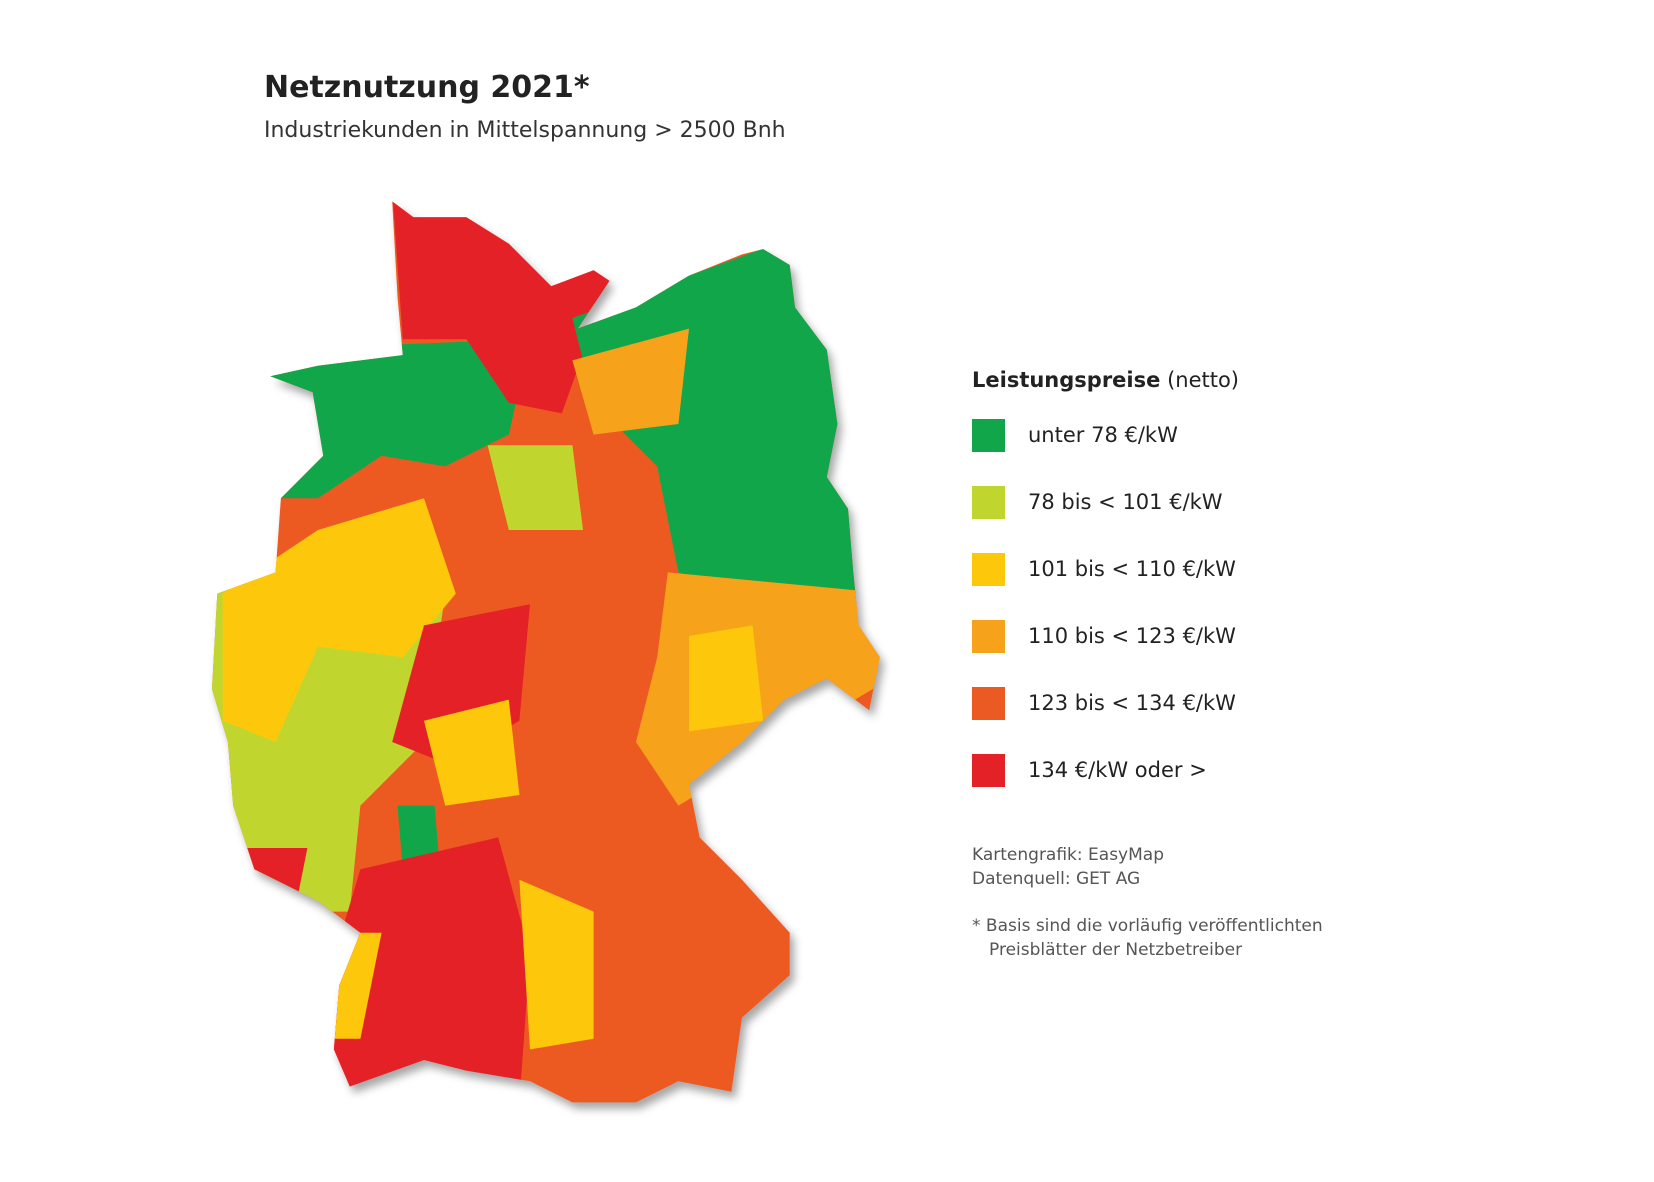 The image size is (1654, 1182). I want to click on legend-label: 78 bis < 101 €/kW, so click(1125, 502).